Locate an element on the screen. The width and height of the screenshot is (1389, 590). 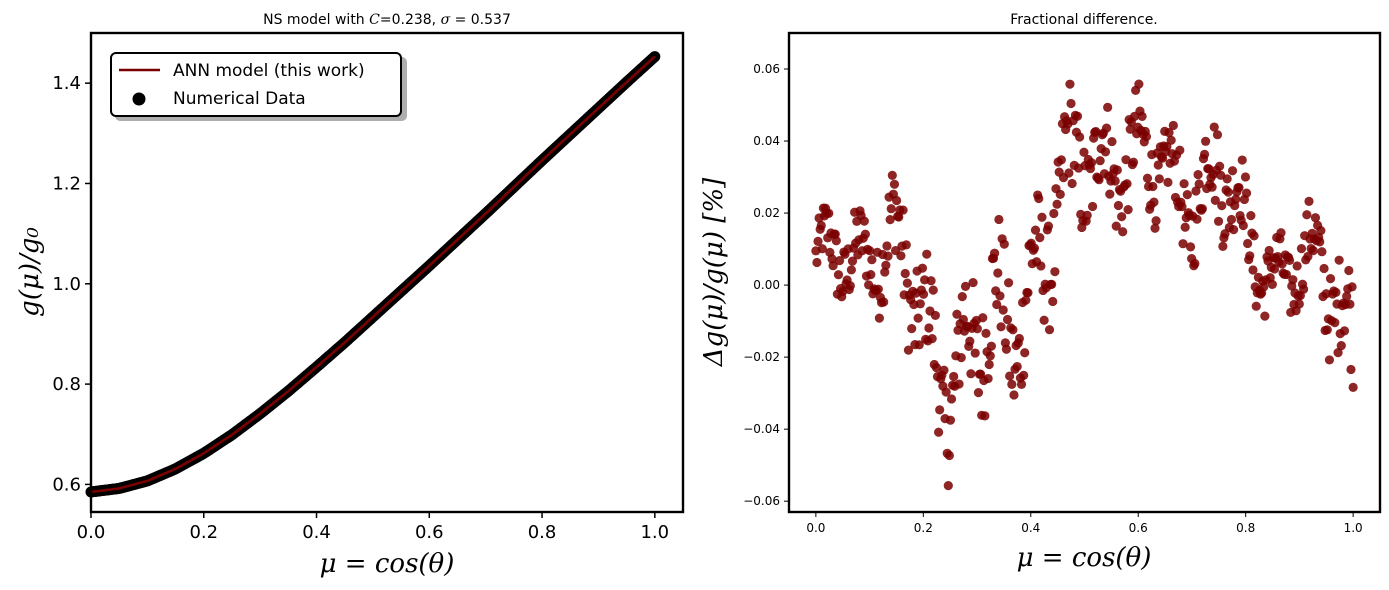
left-x-tick-label: 0.4 is located at coordinates (316, 532).